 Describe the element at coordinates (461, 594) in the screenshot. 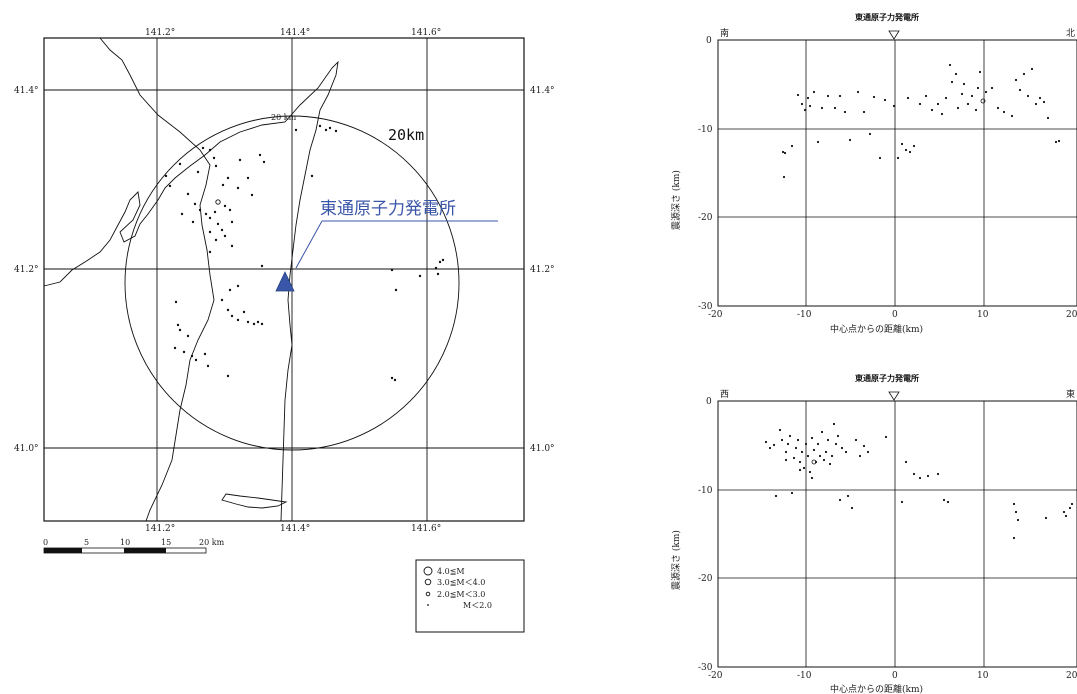

I see `legend-item-3: 2.0≦M＜3.0` at that location.